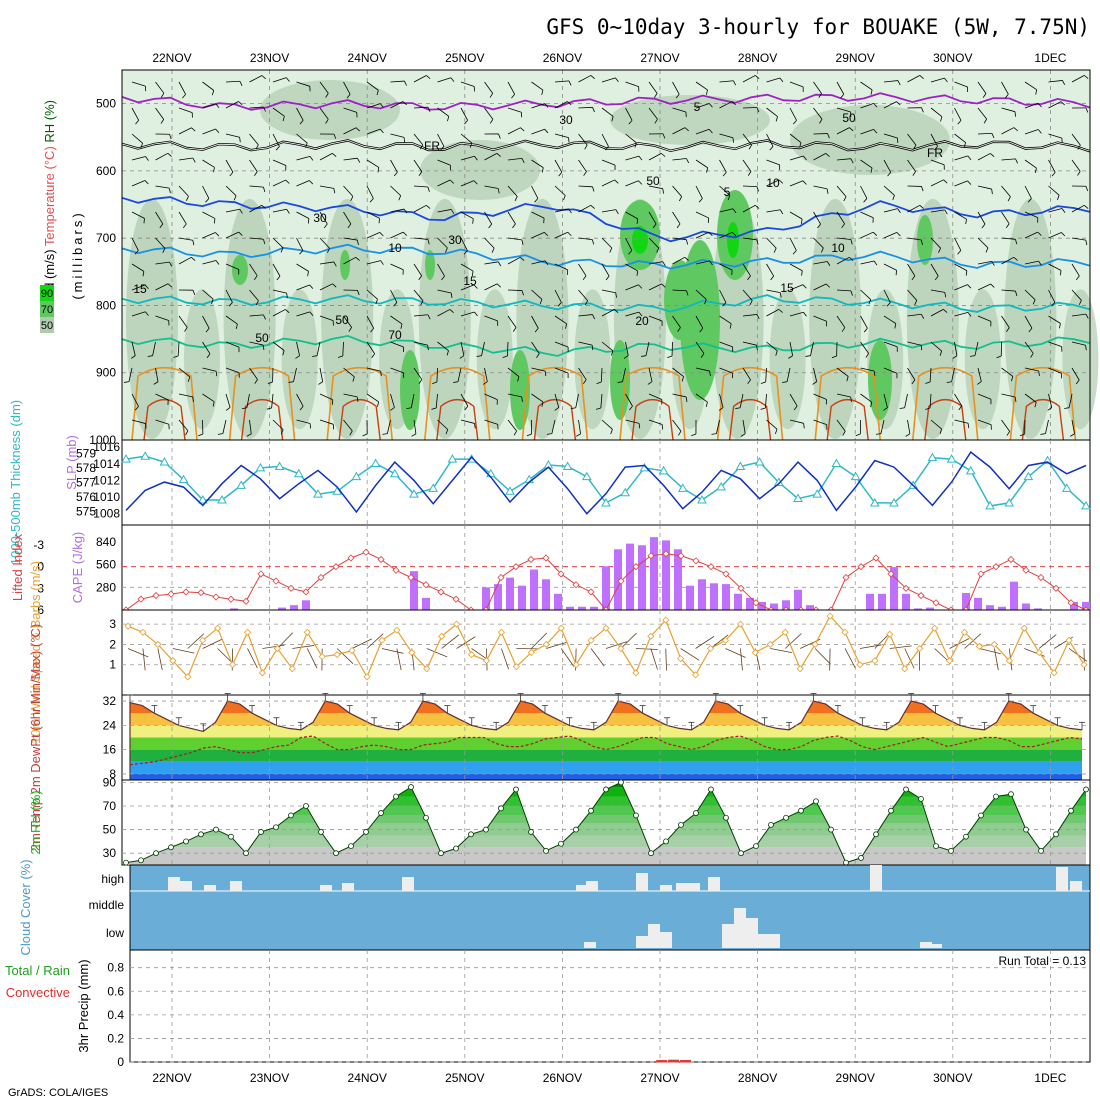  I want to click on cape-bar, so click(546, 594).